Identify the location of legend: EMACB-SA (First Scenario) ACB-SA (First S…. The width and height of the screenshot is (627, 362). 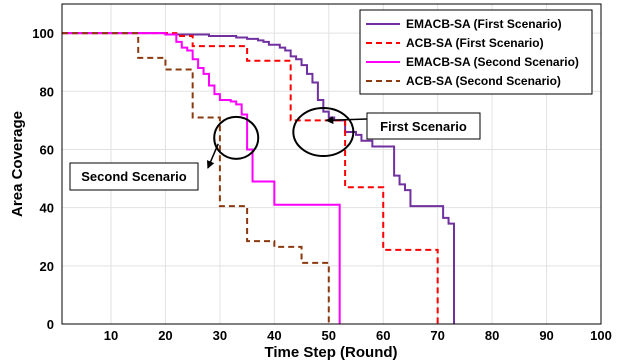
(476, 52).